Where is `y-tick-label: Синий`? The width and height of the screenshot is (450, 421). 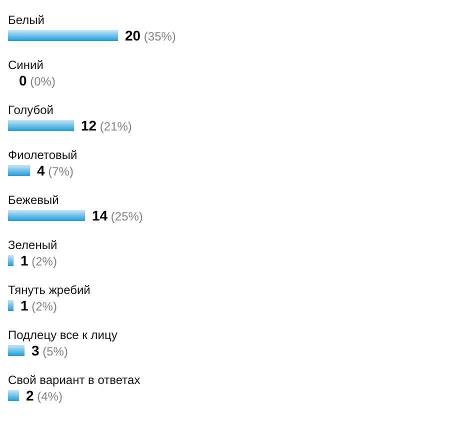
y-tick-label: Синий is located at coordinates (26, 65).